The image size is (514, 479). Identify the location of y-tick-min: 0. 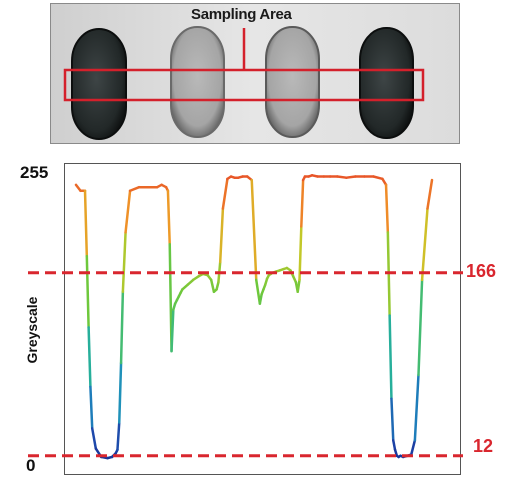
(31, 465).